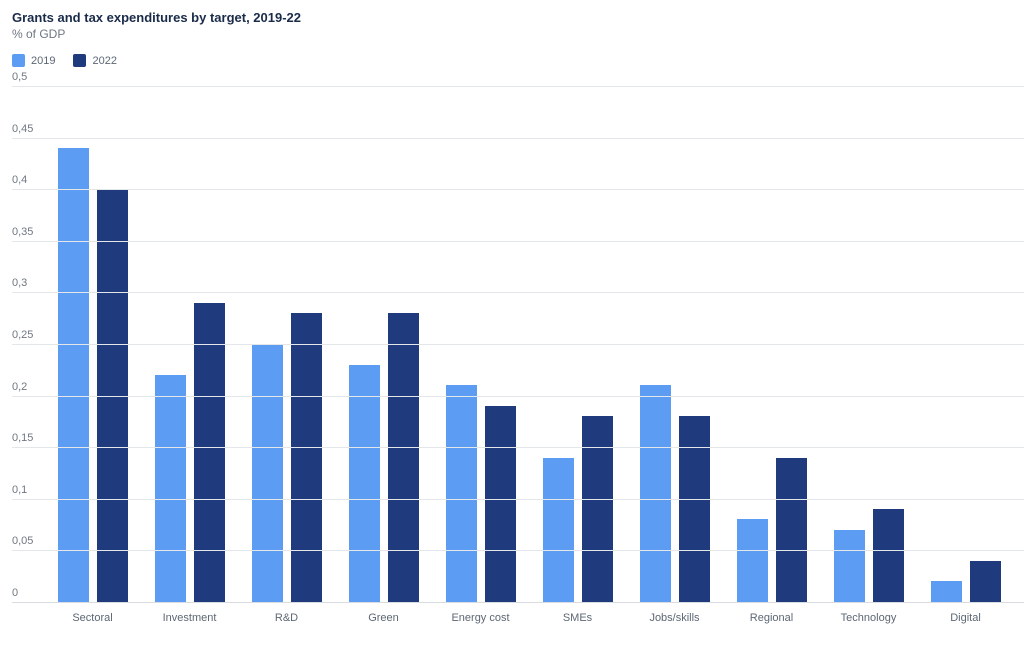  Describe the element at coordinates (771, 618) in the screenshot. I see `x-axis-label: Regional` at that location.